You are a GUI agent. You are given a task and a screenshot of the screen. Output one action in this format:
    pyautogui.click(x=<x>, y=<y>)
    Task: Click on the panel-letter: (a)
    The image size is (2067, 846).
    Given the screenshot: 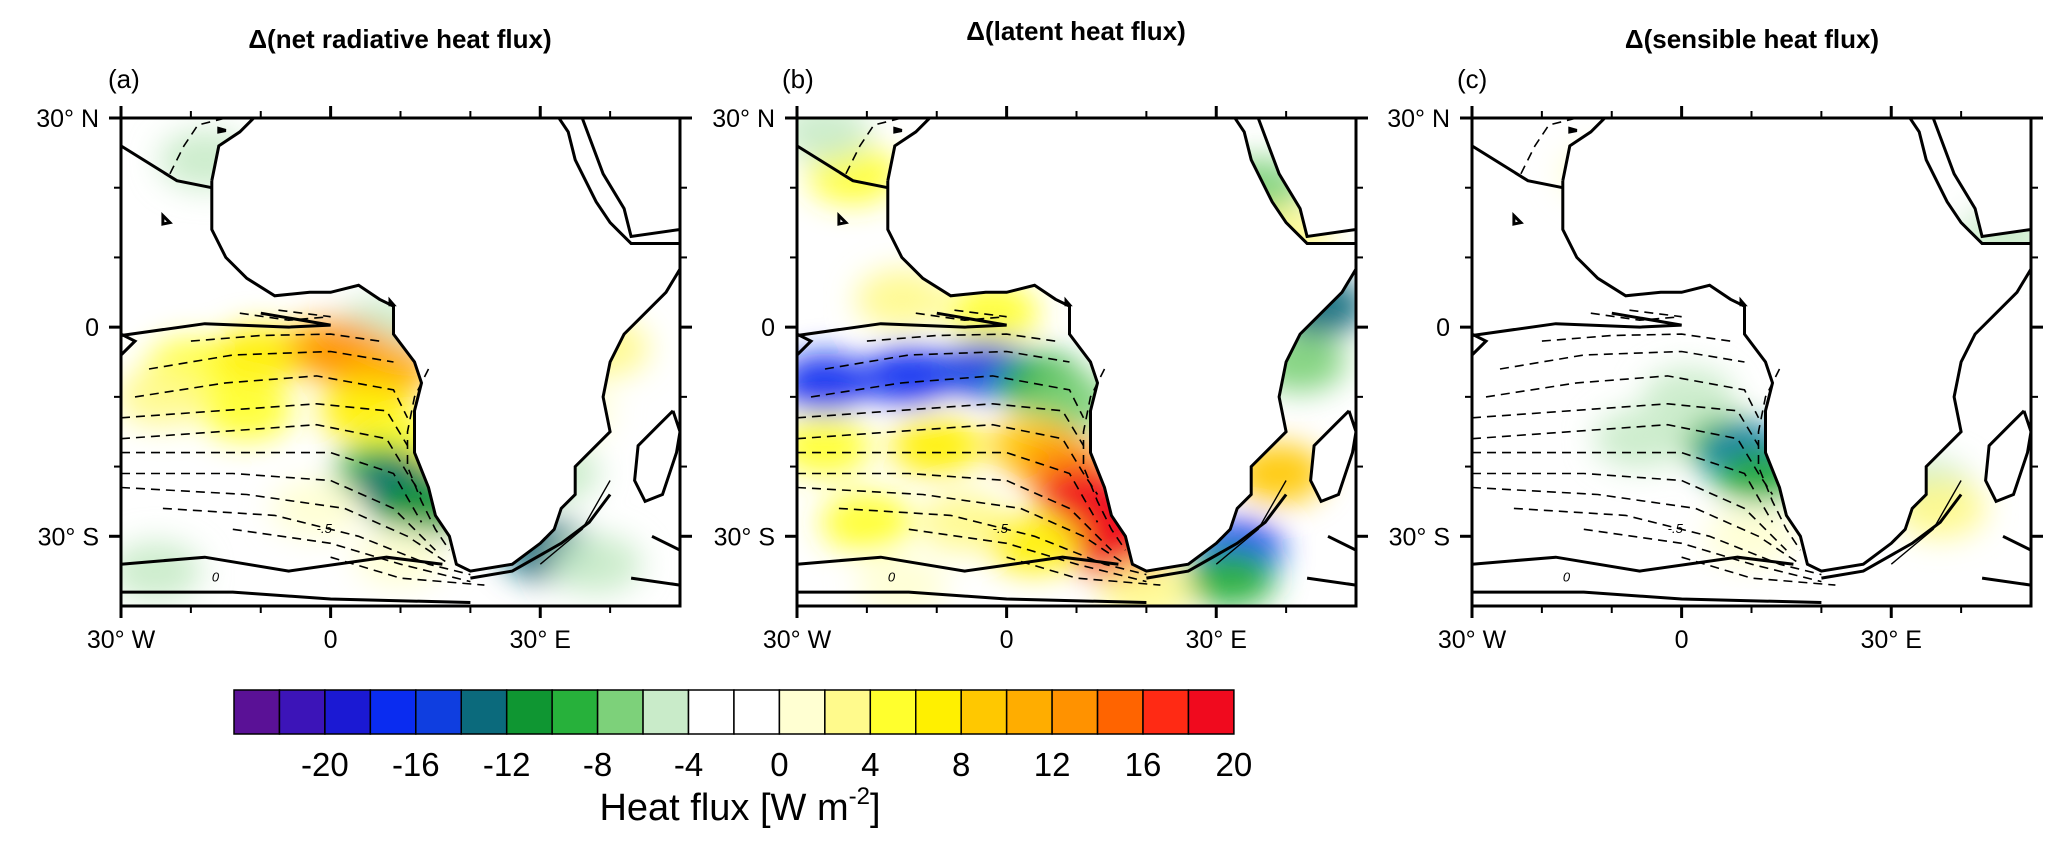 What is the action you would take?
    pyautogui.click(x=124, y=79)
    